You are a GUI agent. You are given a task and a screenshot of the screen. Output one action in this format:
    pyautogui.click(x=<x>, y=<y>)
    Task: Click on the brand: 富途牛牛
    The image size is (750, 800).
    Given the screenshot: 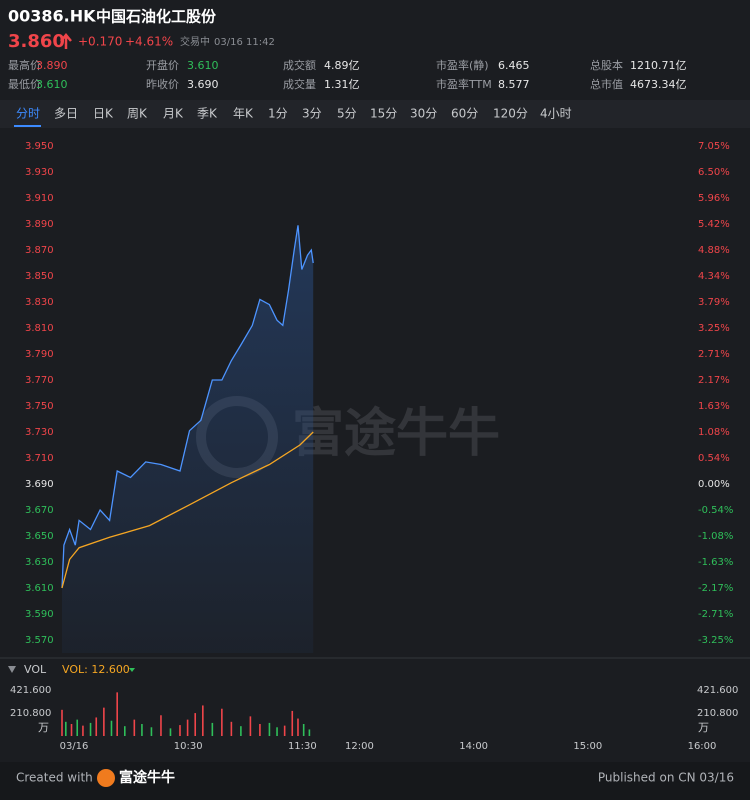 What is the action you would take?
    pyautogui.click(x=147, y=777)
    